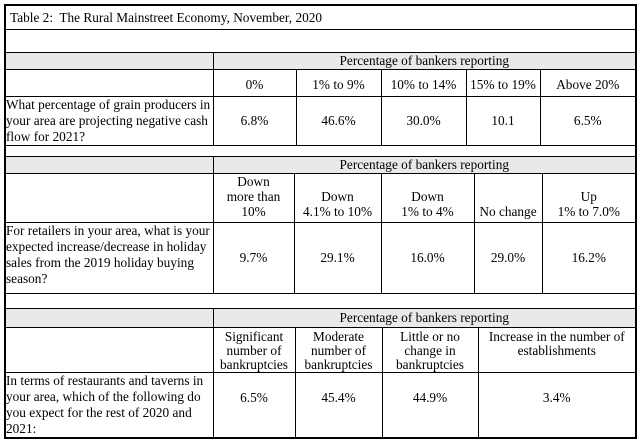 The height and width of the screenshot is (439, 640). Describe the element at coordinates (423, 121) in the screenshot. I see `value-cell: 30.0%` at that location.